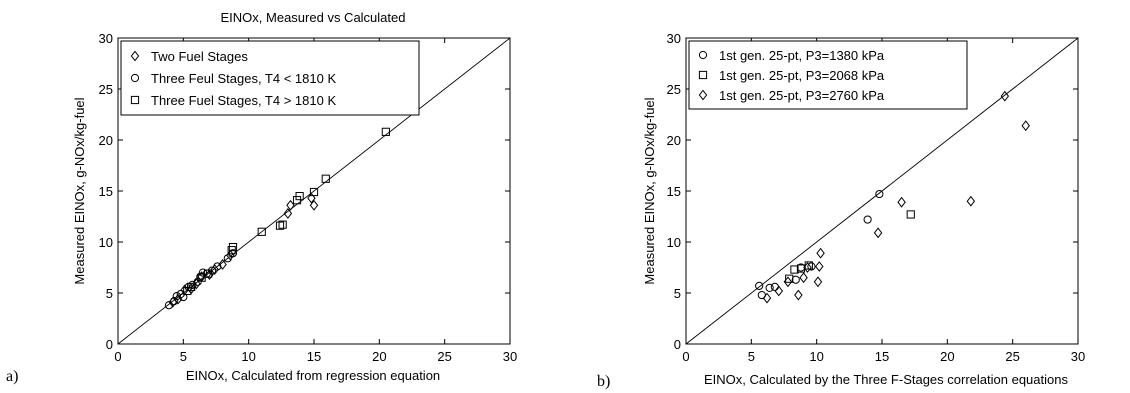  What do you see at coordinates (313, 17) in the screenshot?
I see `chart-a-title: EINOx, Measured vs Calculated` at bounding box center [313, 17].